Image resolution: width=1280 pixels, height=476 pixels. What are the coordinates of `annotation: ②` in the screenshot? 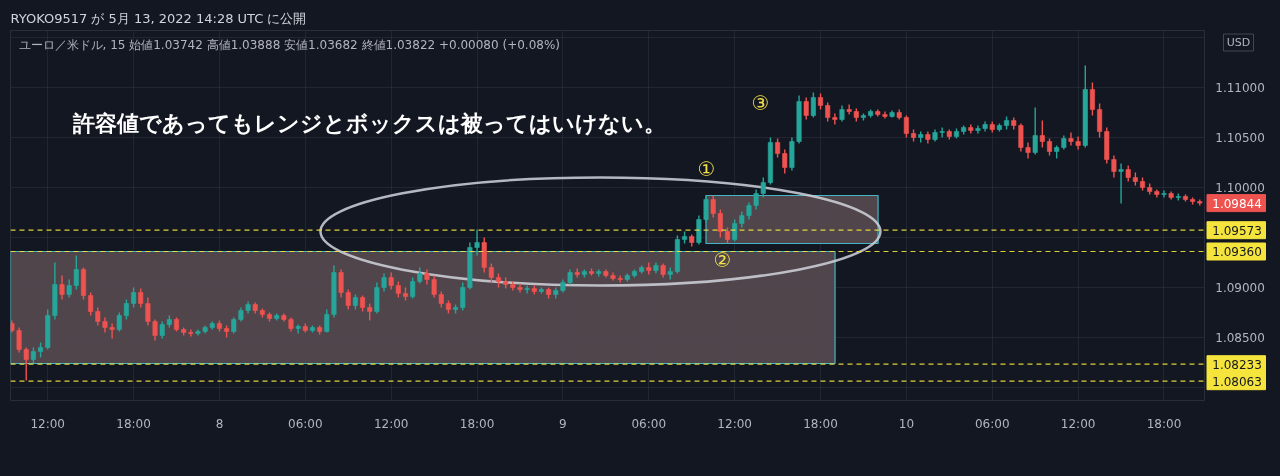 It's located at (722, 259).